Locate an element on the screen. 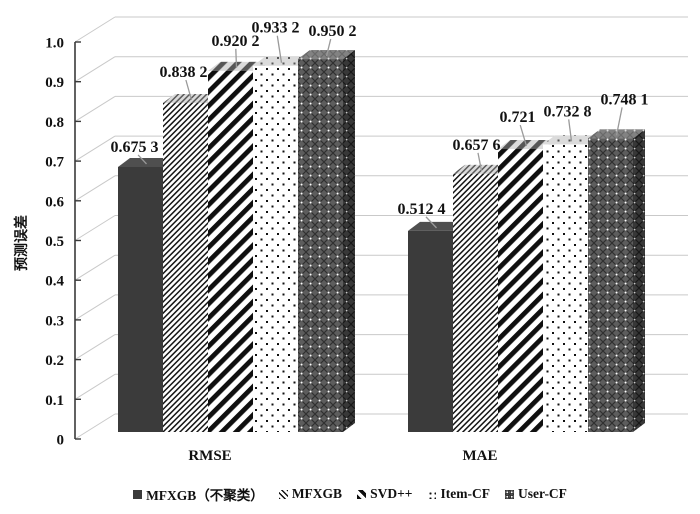  legend-item-svdpp: SVD++ is located at coordinates (384, 494).